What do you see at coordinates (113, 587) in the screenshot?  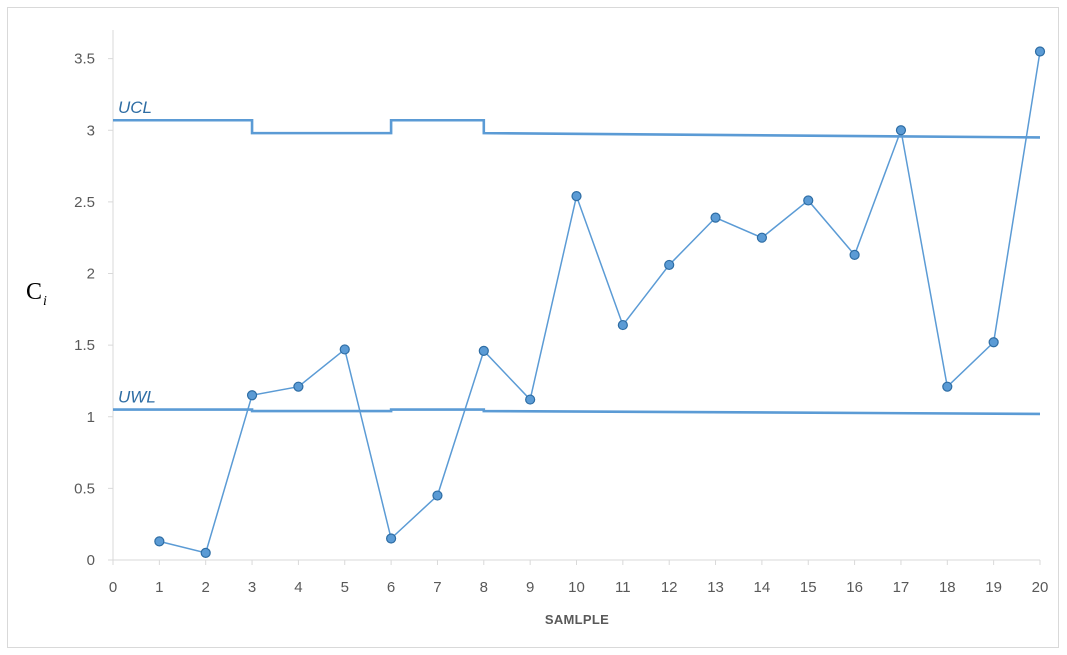 I see `x-tick-label: 0` at bounding box center [113, 587].